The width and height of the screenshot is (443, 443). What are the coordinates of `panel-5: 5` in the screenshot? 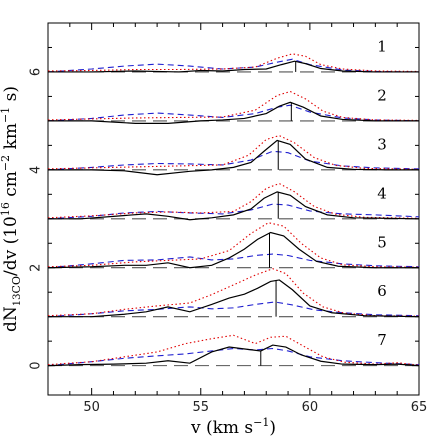 It's located at (233, 245).